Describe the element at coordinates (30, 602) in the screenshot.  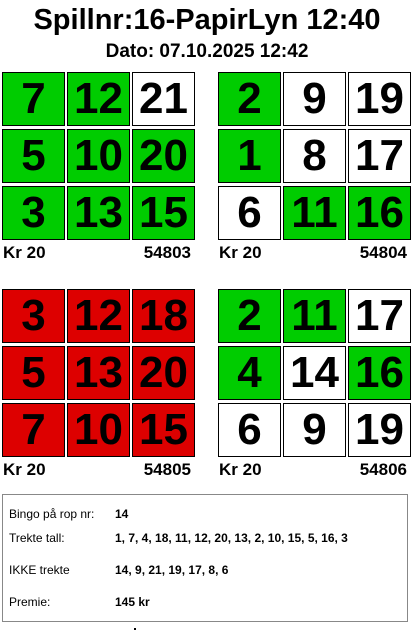
I see `prize-label: Premie:` at that location.